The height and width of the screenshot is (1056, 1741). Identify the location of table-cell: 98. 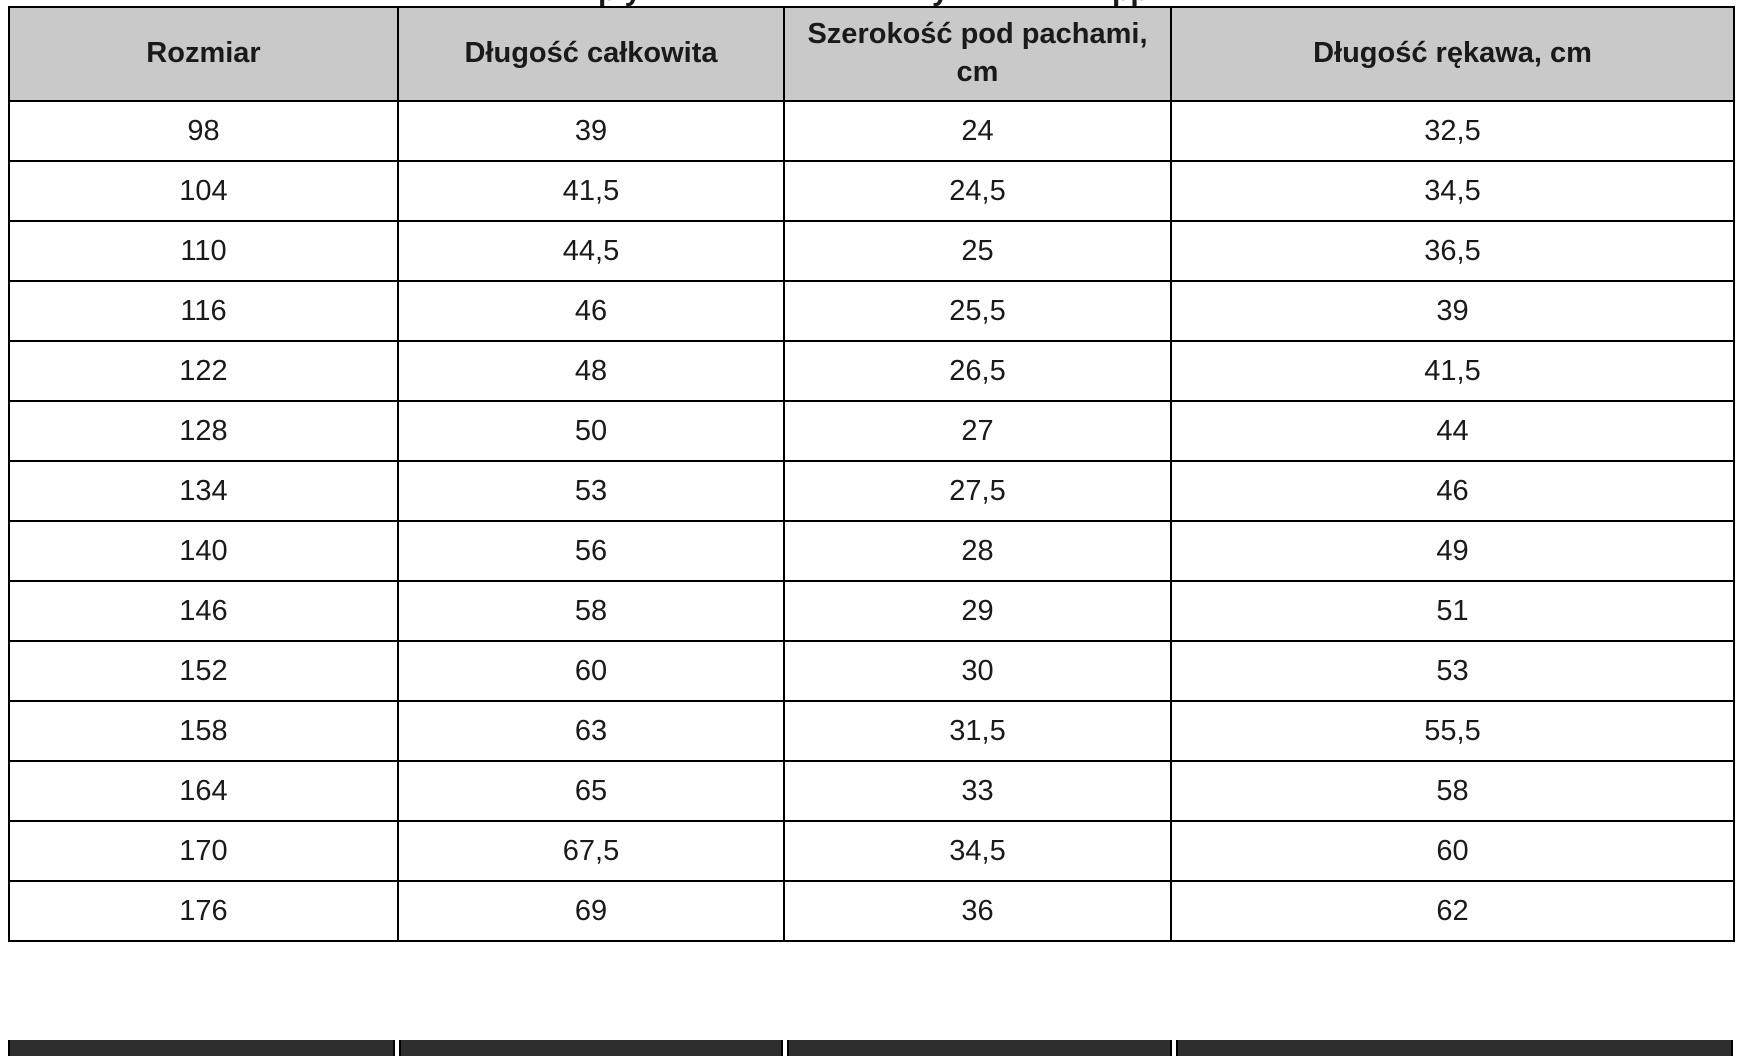
(203, 131).